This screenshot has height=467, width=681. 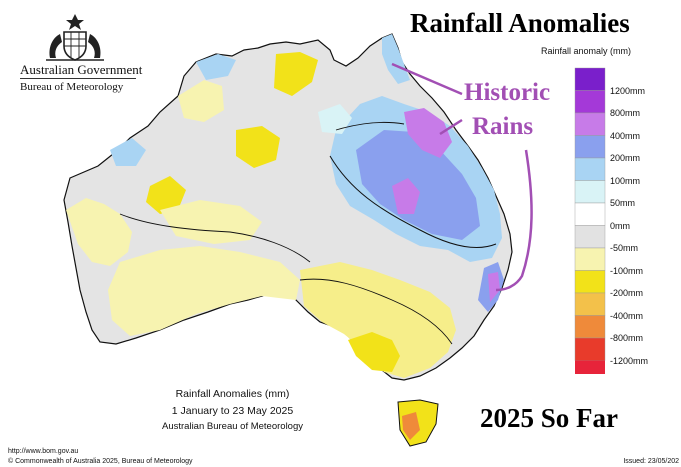 What do you see at coordinates (411, 426) in the screenshot?
I see `tasmania-very-dry` at bounding box center [411, 426].